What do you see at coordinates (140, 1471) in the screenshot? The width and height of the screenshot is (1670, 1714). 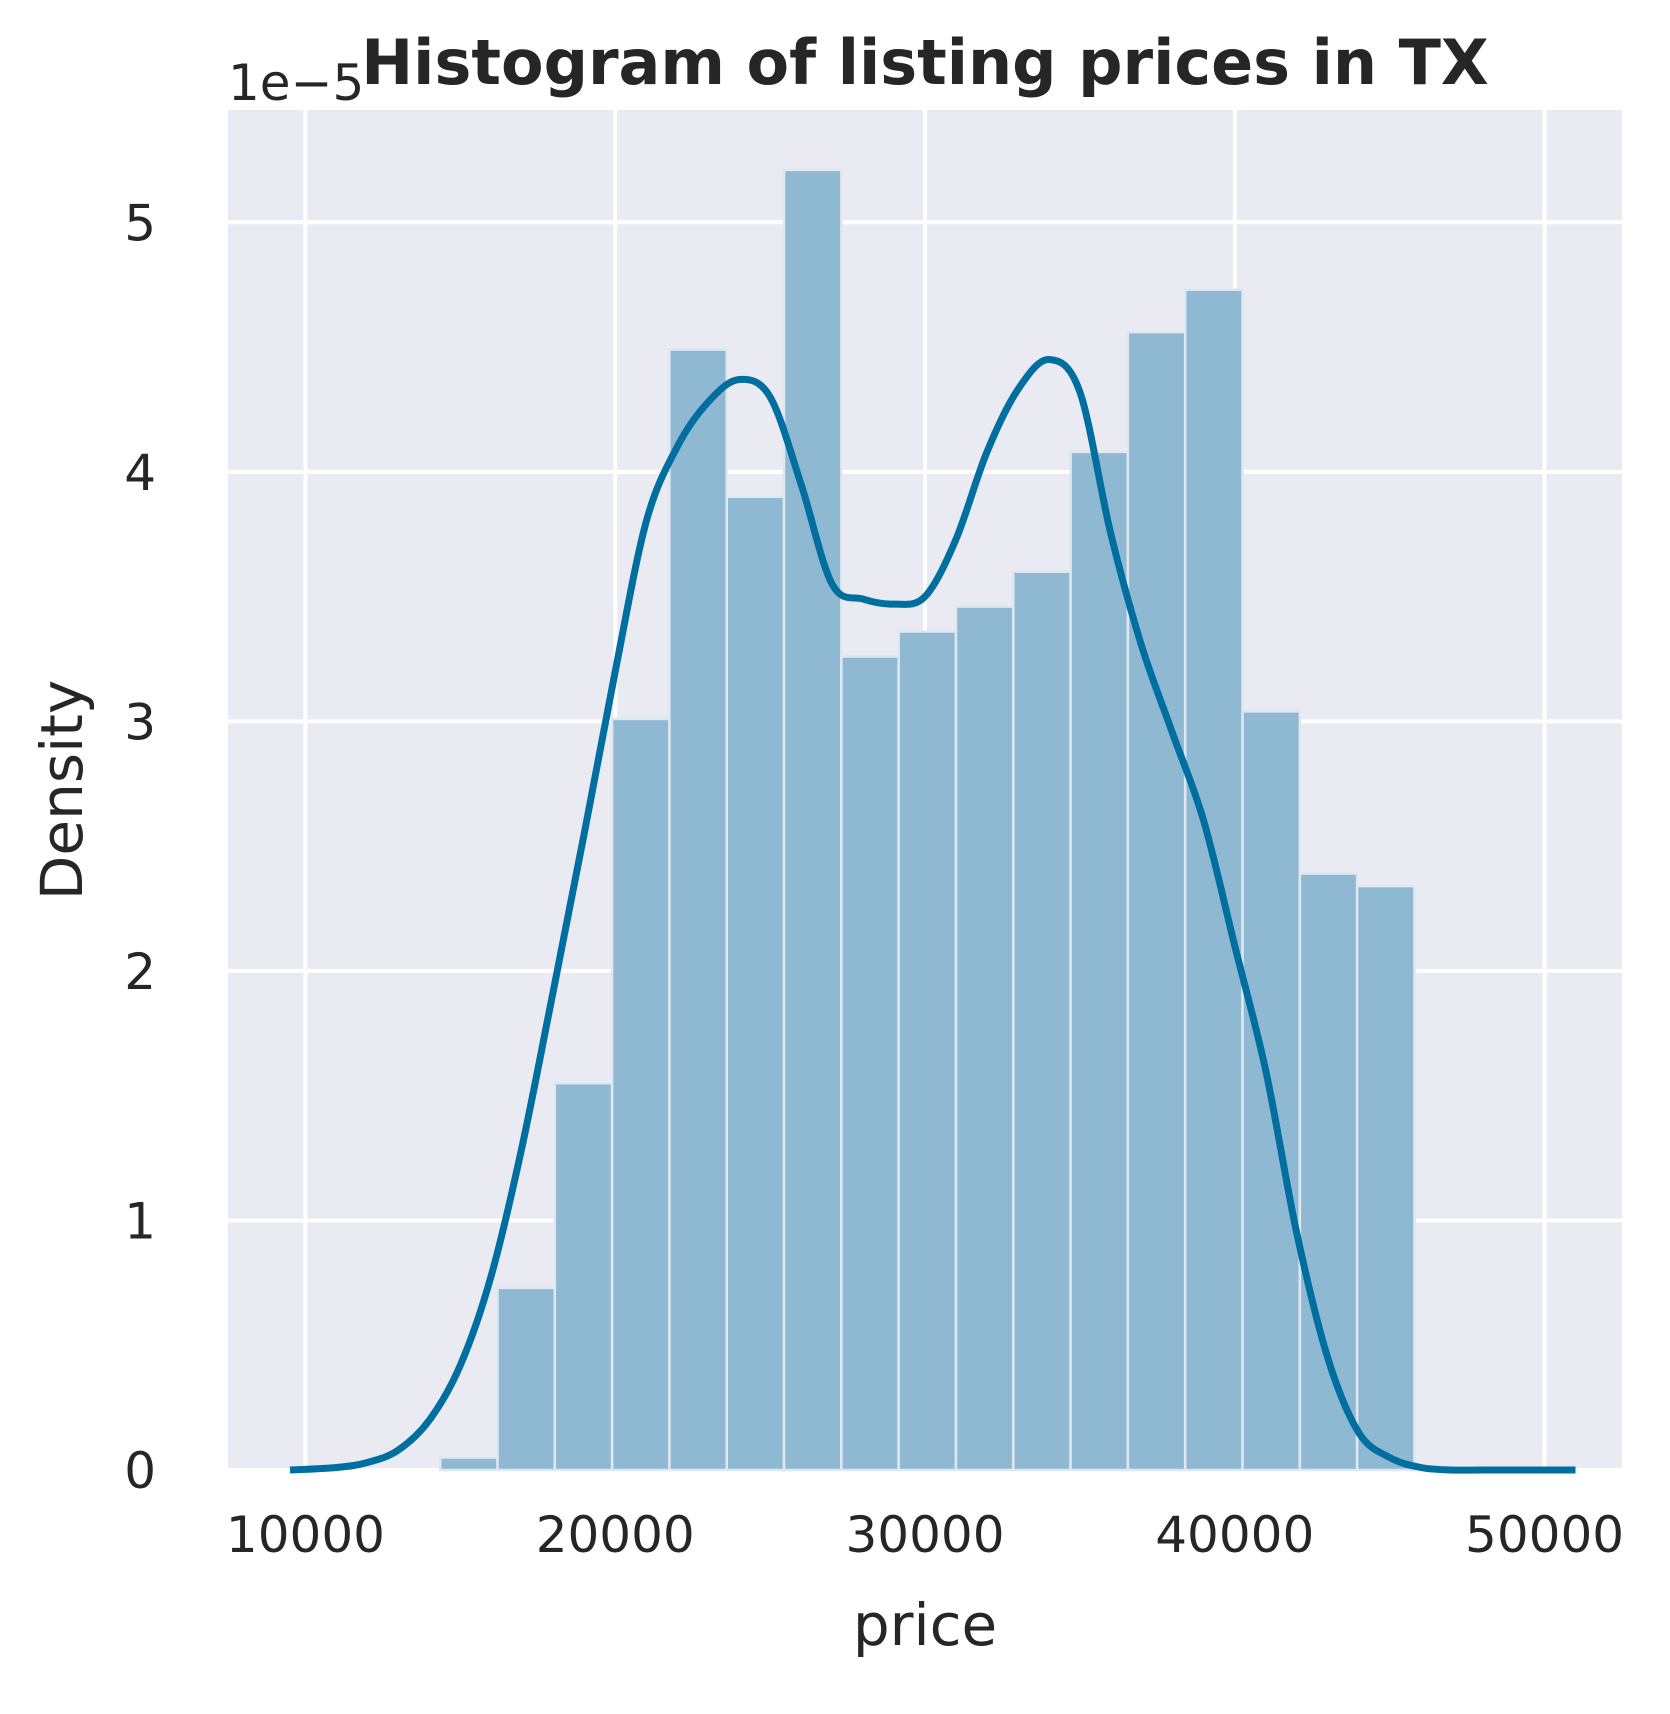 I see `y-tick-label: 0` at bounding box center [140, 1471].